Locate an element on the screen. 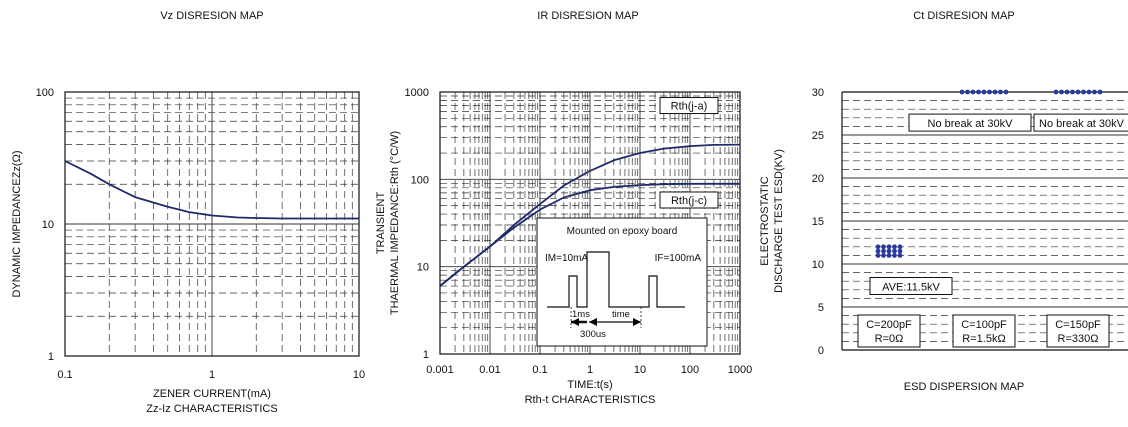  x-tick-label: 100 is located at coordinates (690, 370).